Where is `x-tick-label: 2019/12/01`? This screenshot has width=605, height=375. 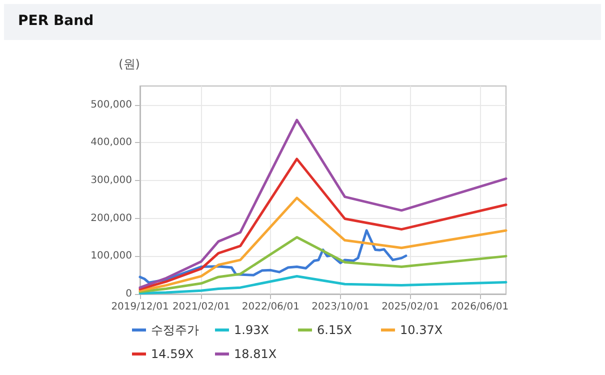
x-tick-label: 2019/12/01 is located at coordinates (140, 307).